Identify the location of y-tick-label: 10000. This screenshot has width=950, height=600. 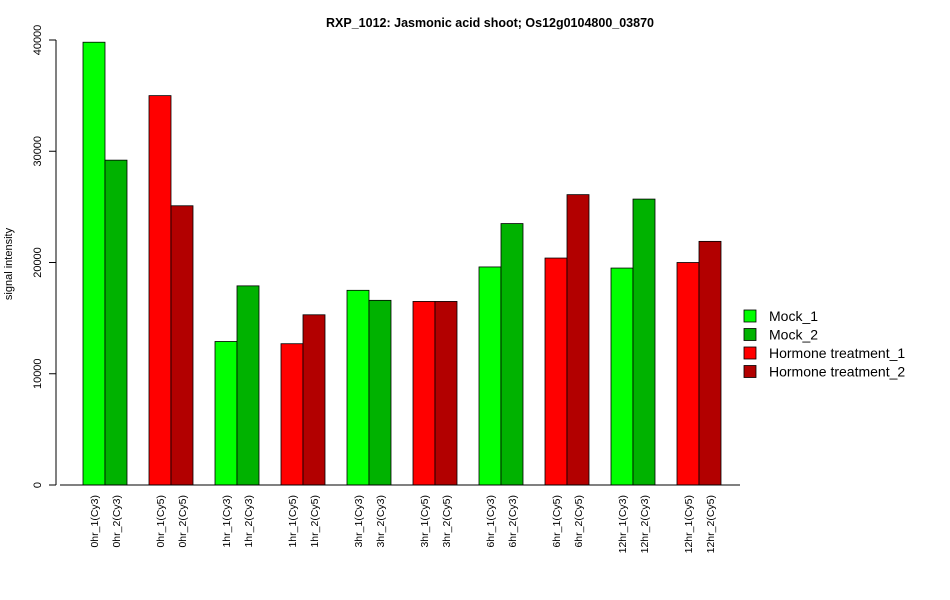
(38, 373).